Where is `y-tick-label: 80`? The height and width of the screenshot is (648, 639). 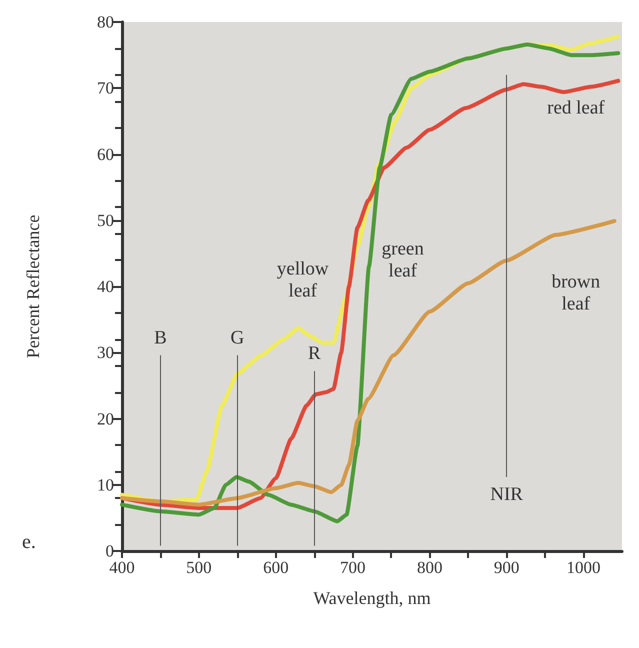
y-tick-label: 80 is located at coordinates (105, 22).